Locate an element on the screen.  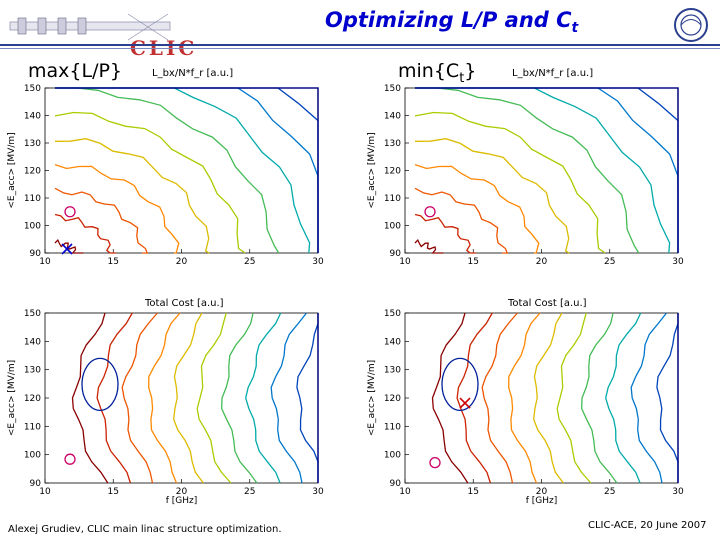
y-tick-label: 120 is located at coordinates (32, 399).